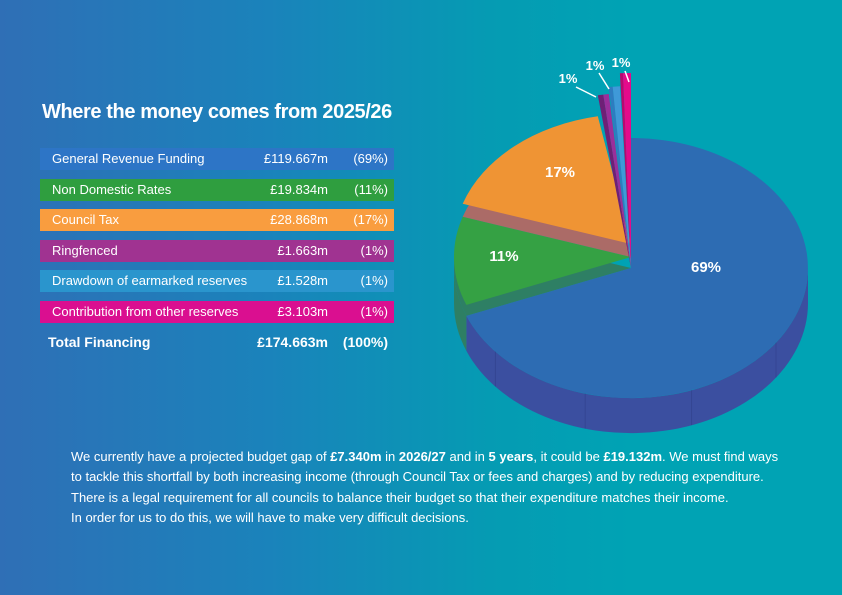 This screenshot has width=842, height=595. Describe the element at coordinates (217, 112) in the screenshot. I see `page-title: Where the money comes from 2025/26` at that location.